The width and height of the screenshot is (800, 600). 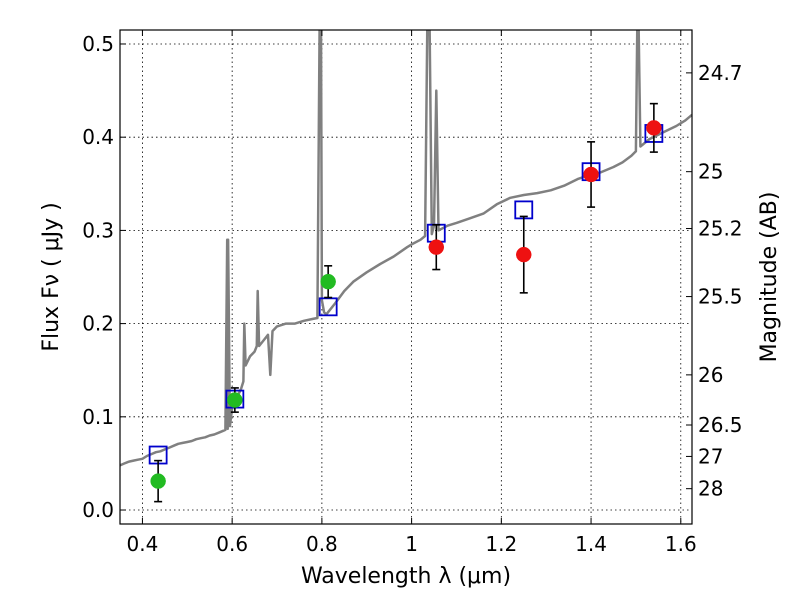 I want to click on model-photometry-square, so click(x=328, y=307).